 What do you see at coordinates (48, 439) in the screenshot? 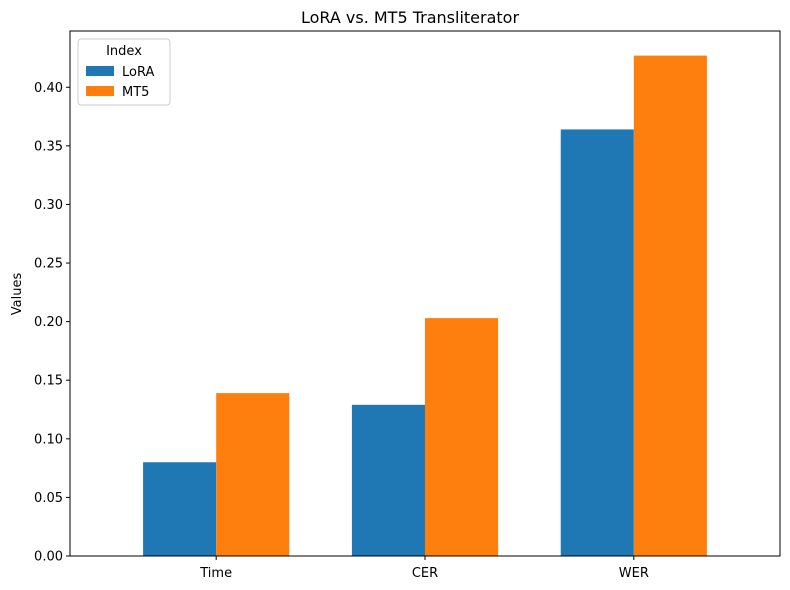
I see `y-tick-label: 0.10` at bounding box center [48, 439].